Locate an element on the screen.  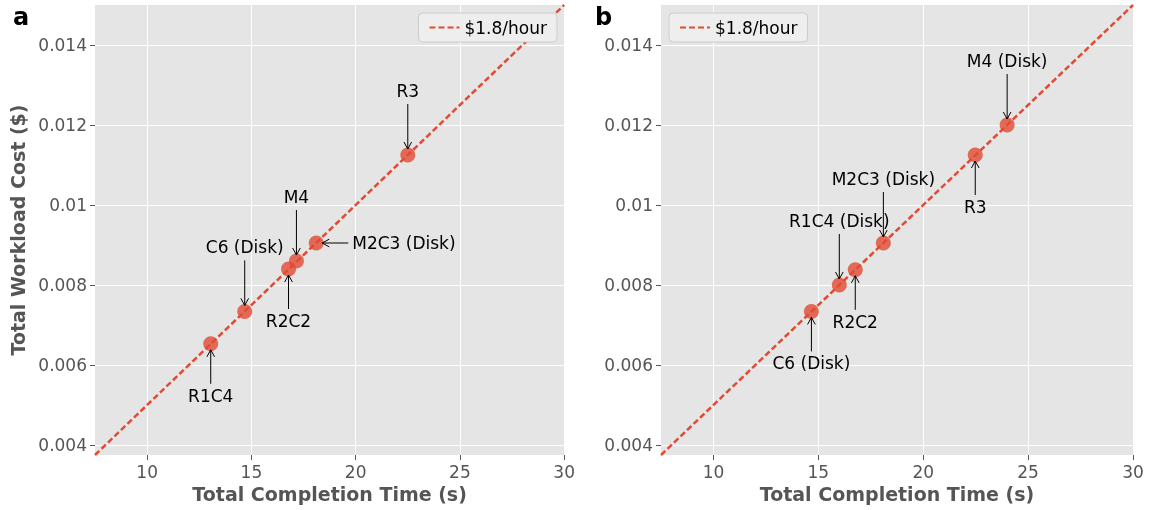
annotation: M4 (Disk) is located at coordinates (1007, 61).